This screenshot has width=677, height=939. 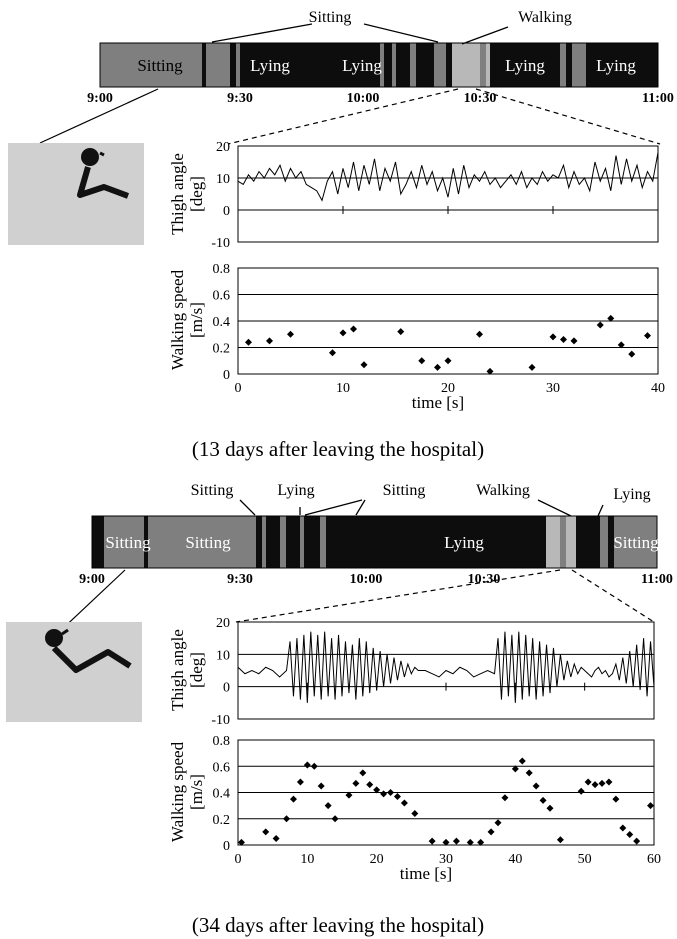 What do you see at coordinates (446, 859) in the screenshot?
I see `x-tick-label: 30` at bounding box center [446, 859].